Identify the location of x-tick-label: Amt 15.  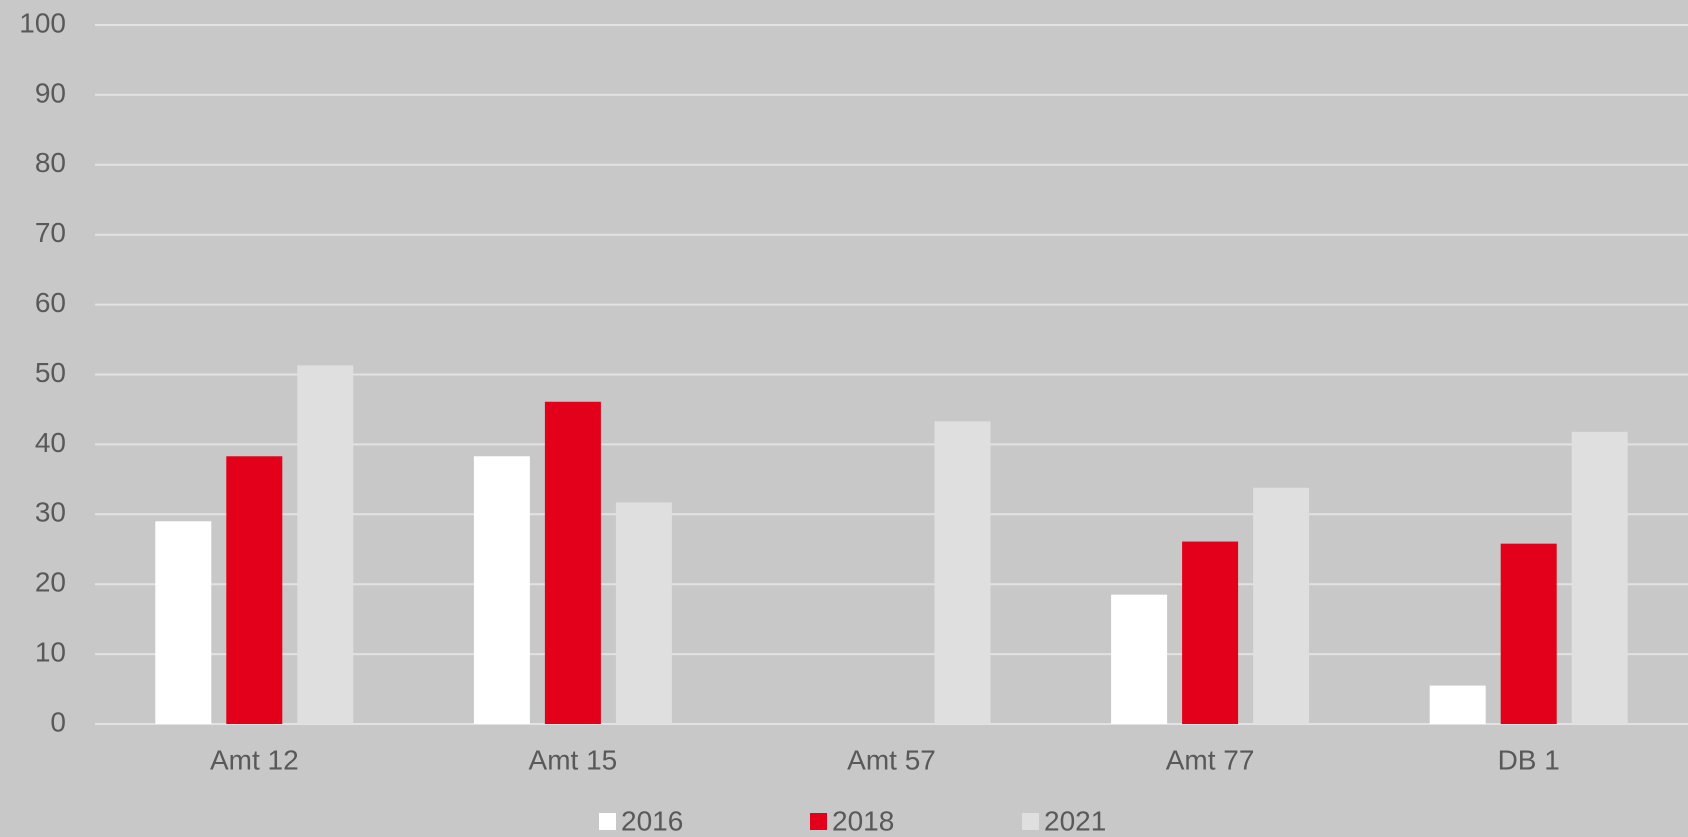
(573, 759).